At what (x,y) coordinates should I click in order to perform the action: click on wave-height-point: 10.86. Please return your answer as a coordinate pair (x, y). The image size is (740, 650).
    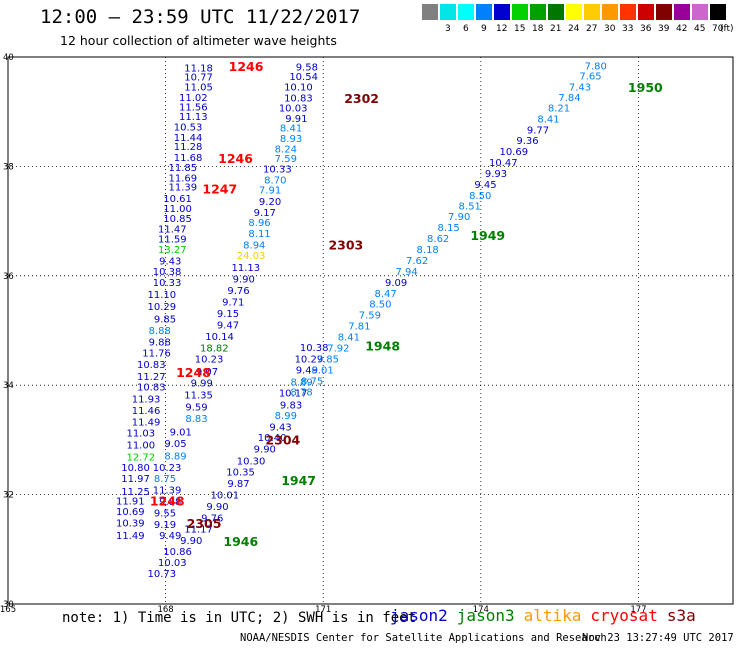
    Looking at the image, I should click on (177, 552).